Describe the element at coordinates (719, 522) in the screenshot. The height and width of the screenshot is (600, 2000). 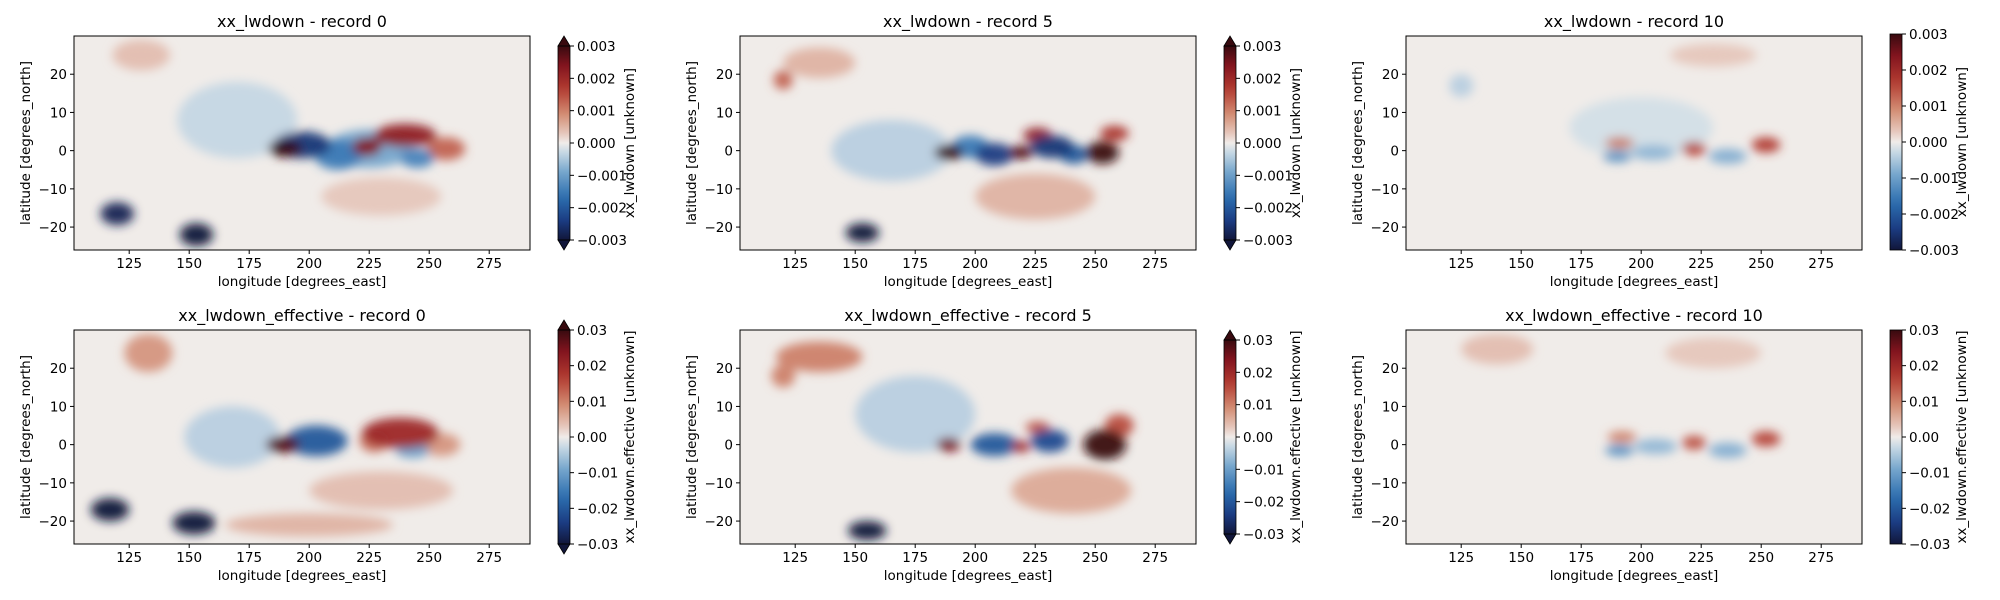
I see `y-tick-label: −20` at that location.